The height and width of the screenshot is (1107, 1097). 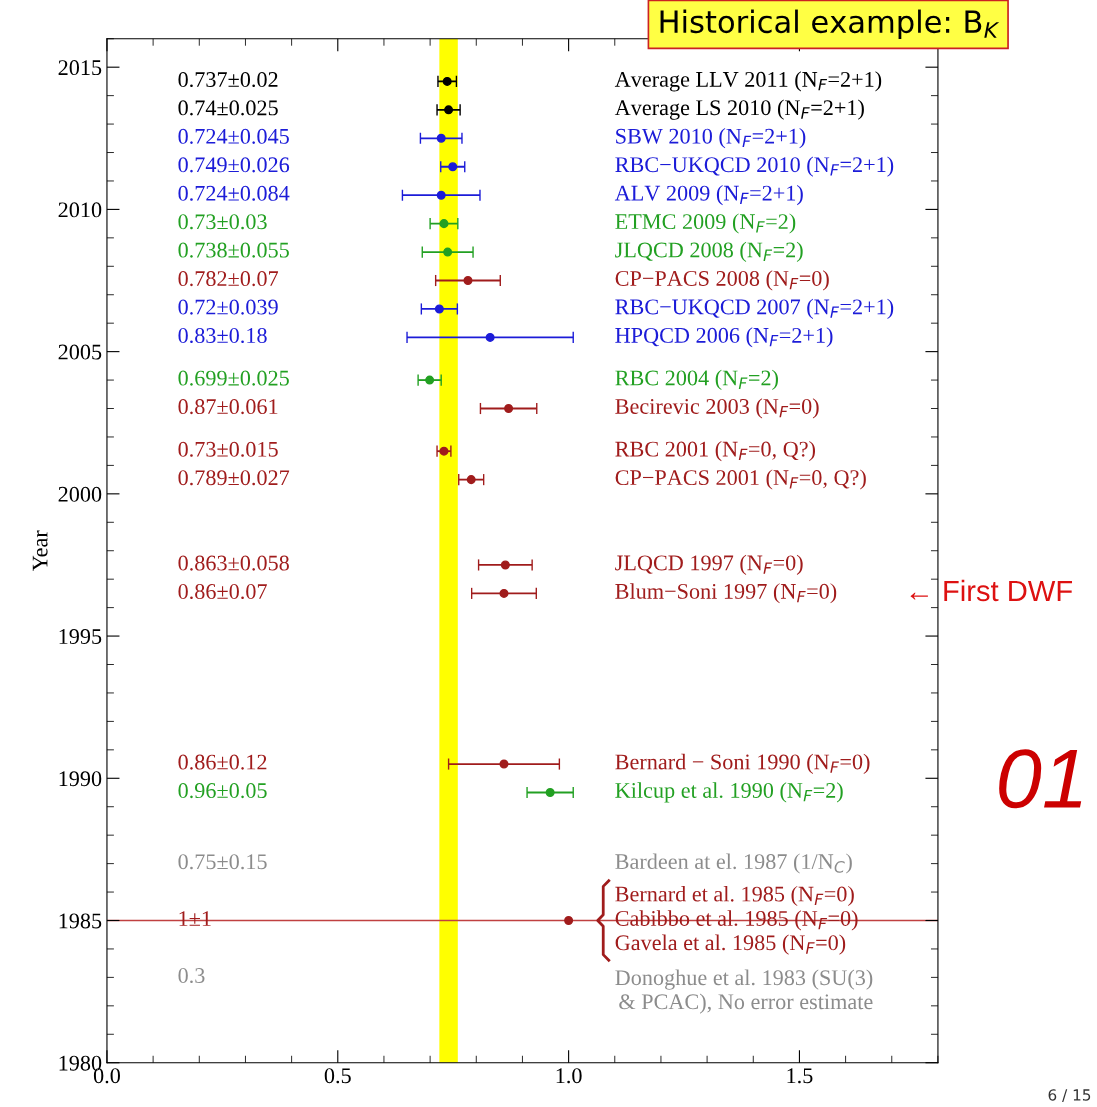 I want to click on annotation: 0.782±0.07, so click(x=228, y=279).